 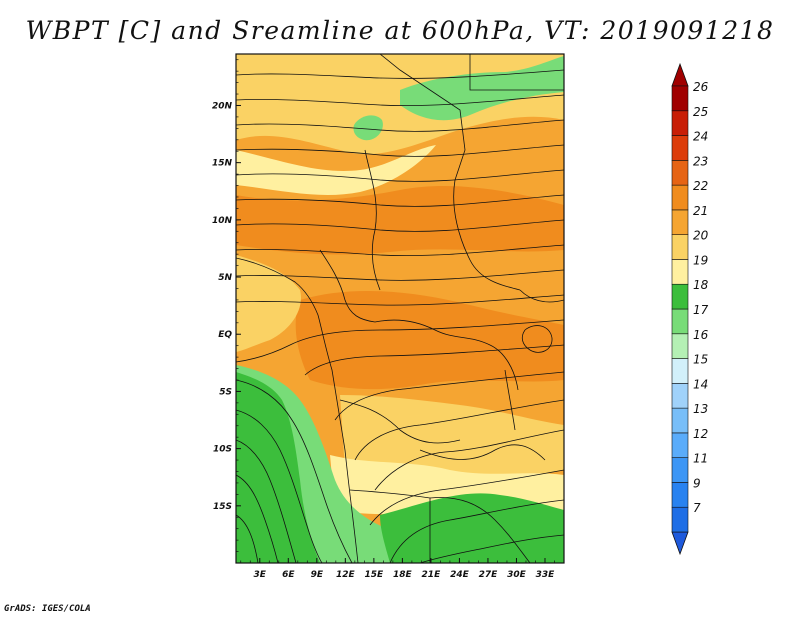 I want to click on colorbar-label: 20, so click(x=701, y=236).